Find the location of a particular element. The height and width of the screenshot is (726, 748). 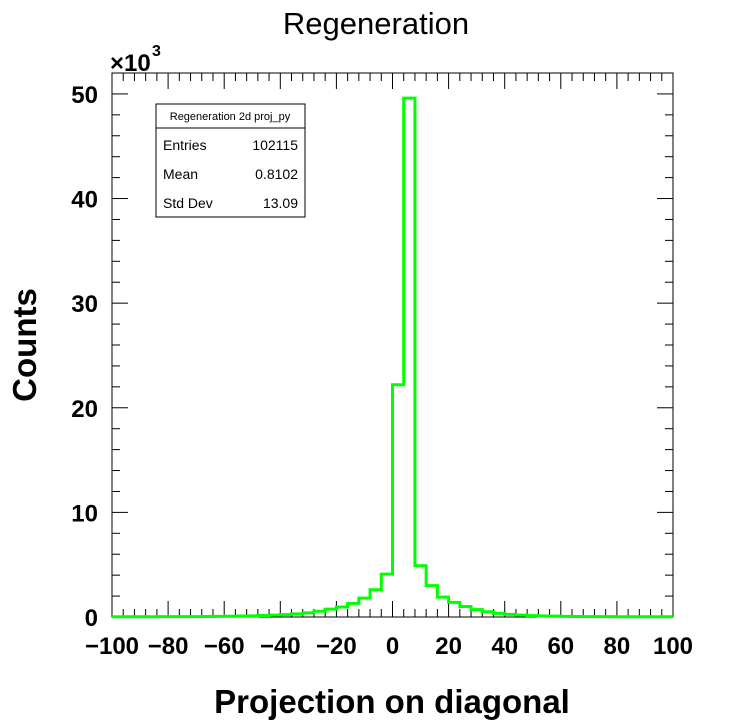

stat-entries-value: 102115 is located at coordinates (275, 145).